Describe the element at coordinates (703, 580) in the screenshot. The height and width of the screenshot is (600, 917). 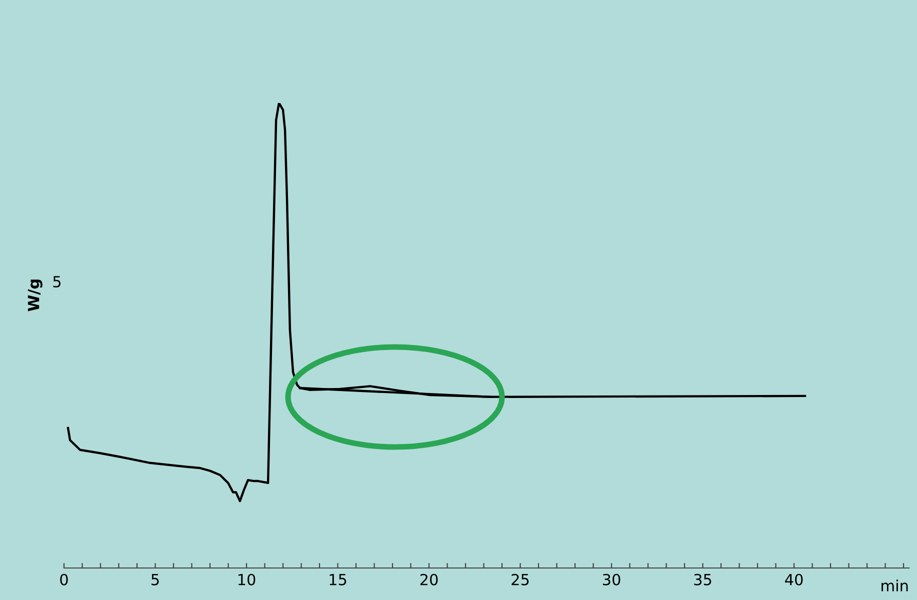
I see `x-tick-label: 35` at that location.